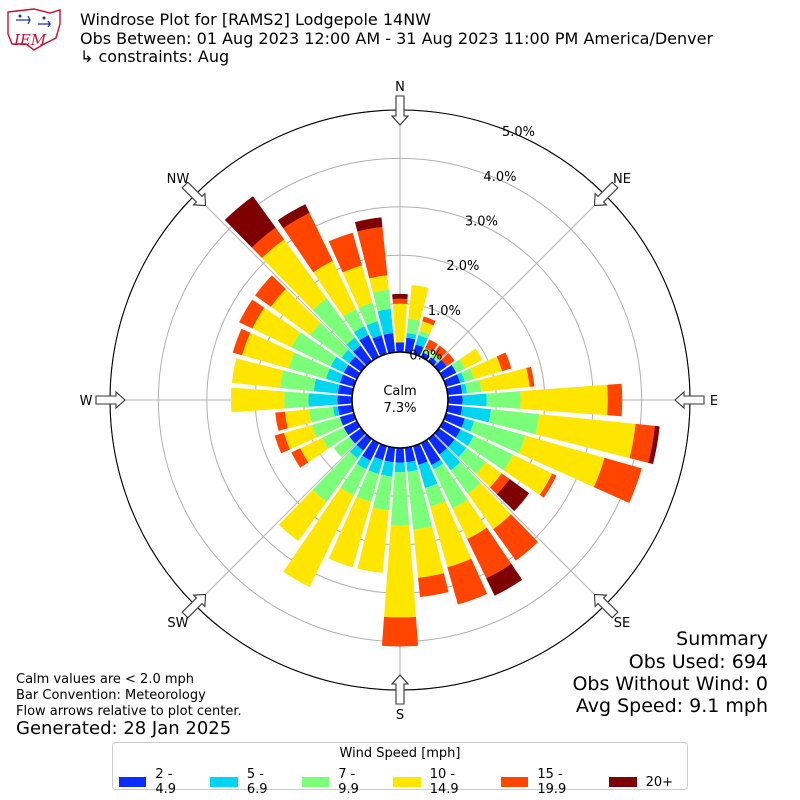 Image resolution: width=800 pixels, height=800 pixels. I want to click on flow-note: Flow arrows relative to plot center., so click(129, 711).